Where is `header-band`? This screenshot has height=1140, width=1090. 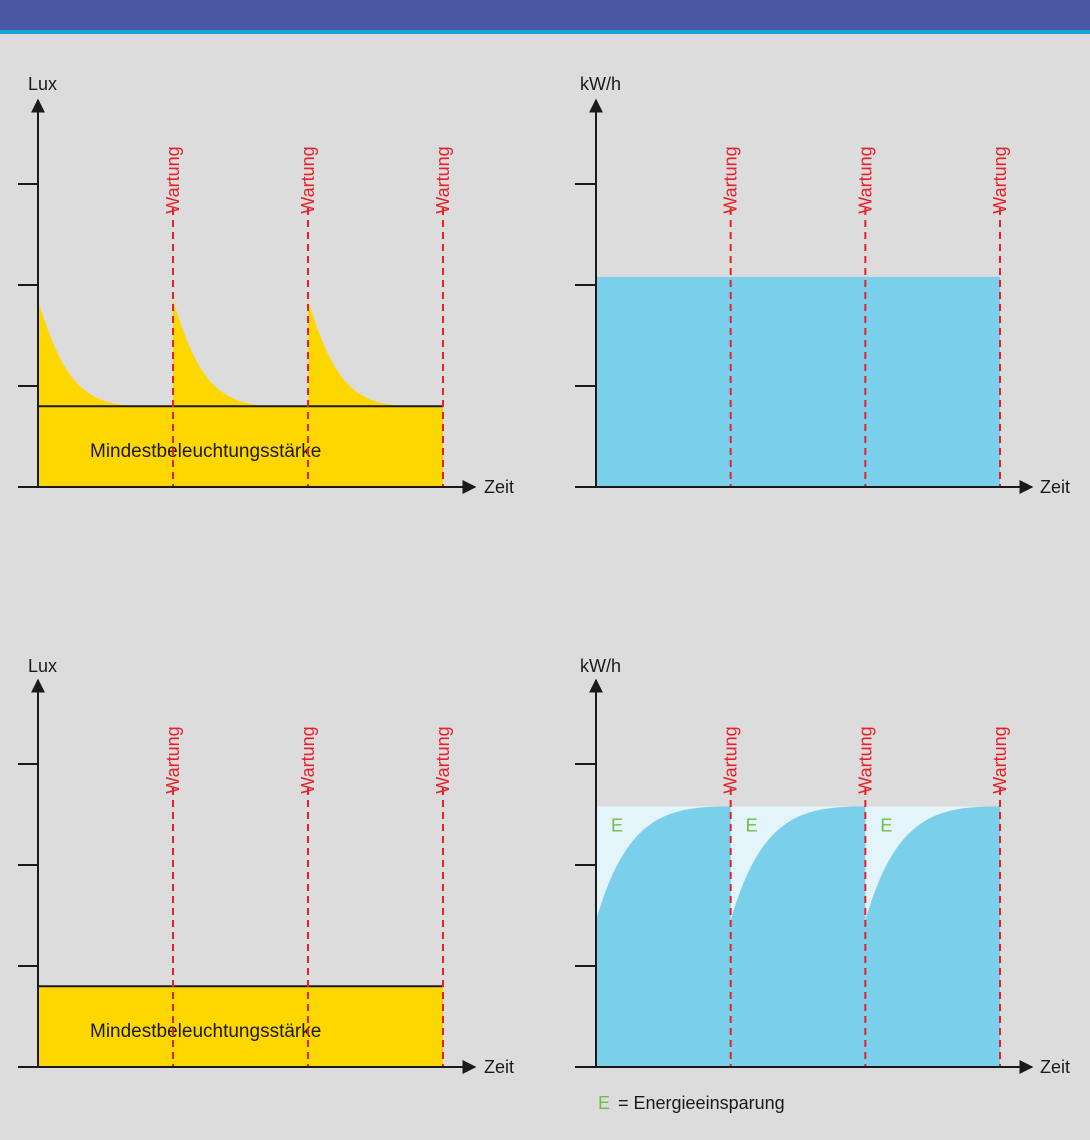
header-band is located at coordinates (545, 15).